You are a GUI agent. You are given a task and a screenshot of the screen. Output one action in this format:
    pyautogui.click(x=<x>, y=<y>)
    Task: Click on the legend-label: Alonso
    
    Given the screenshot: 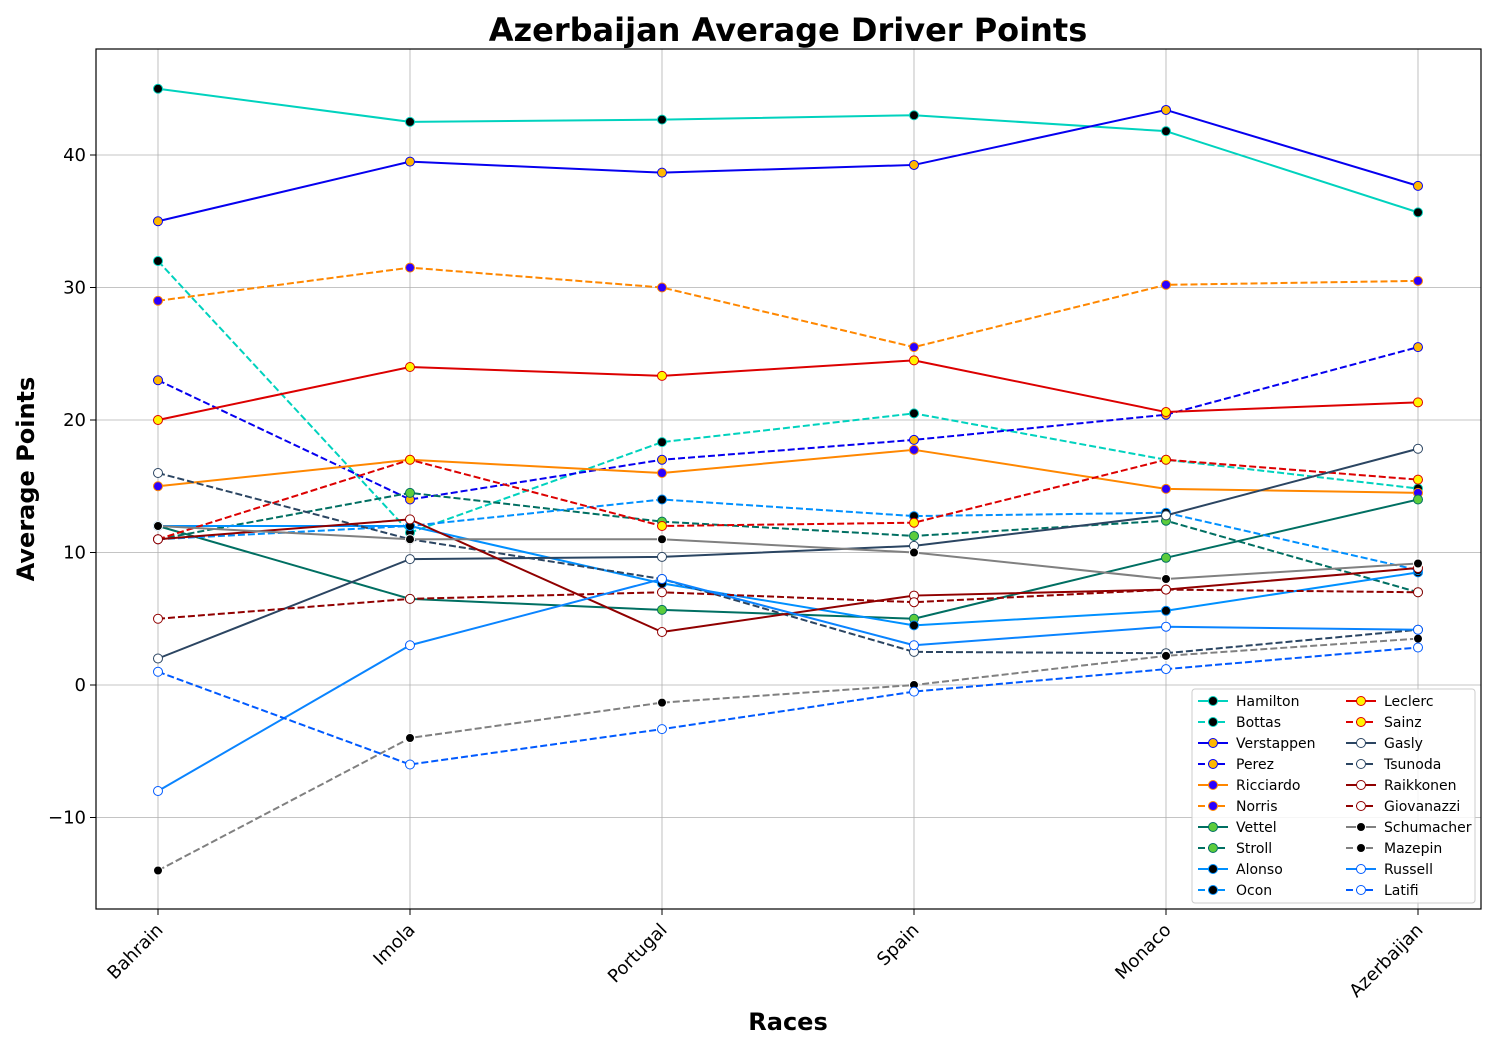 What is the action you would take?
    pyautogui.click(x=1259, y=870)
    